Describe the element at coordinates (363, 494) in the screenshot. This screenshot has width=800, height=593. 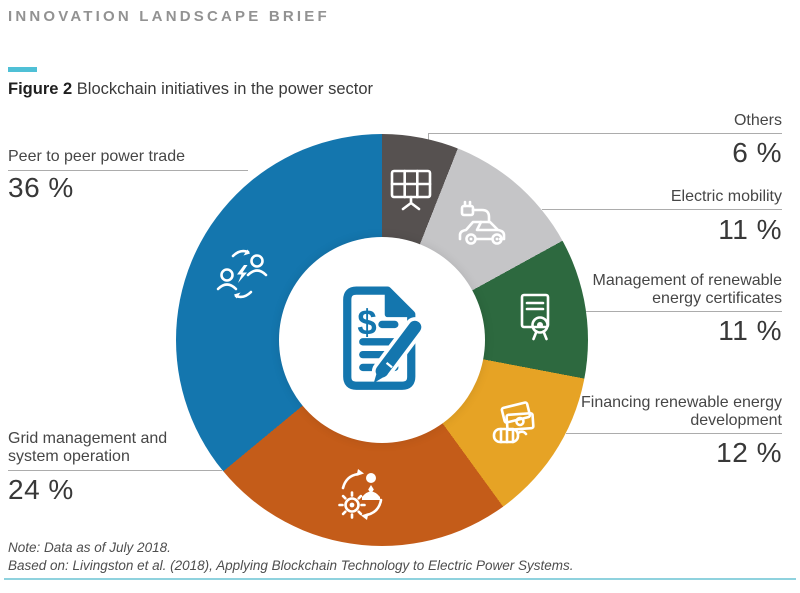
I see `gear-person-cycle-icon` at that location.